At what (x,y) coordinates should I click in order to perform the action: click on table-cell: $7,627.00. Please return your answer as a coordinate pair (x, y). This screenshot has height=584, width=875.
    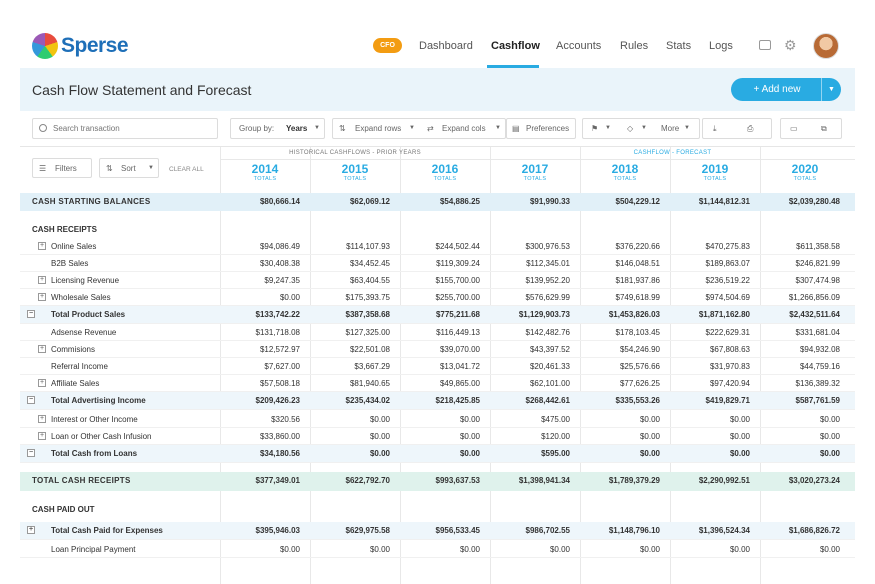
    Looking at the image, I should click on (282, 366).